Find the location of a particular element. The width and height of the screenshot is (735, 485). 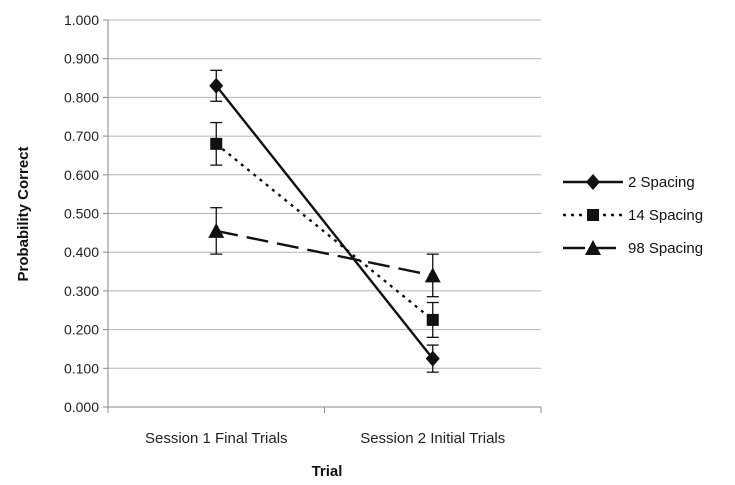

legend-marker-triangle is located at coordinates (593, 247).